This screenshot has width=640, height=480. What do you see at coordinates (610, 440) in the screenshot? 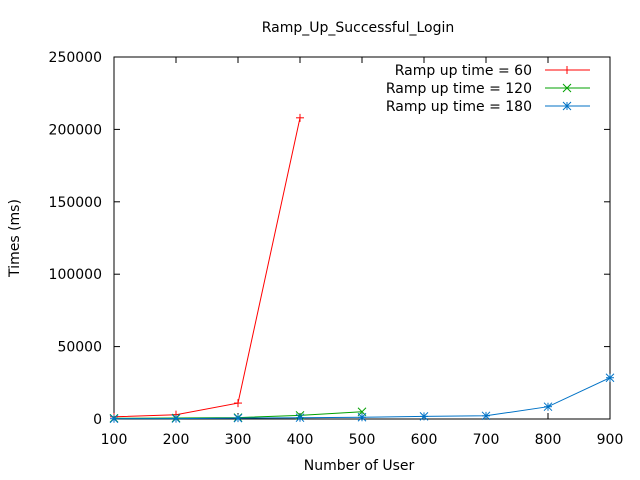
I see `x-tick-label: 900` at bounding box center [610, 440].